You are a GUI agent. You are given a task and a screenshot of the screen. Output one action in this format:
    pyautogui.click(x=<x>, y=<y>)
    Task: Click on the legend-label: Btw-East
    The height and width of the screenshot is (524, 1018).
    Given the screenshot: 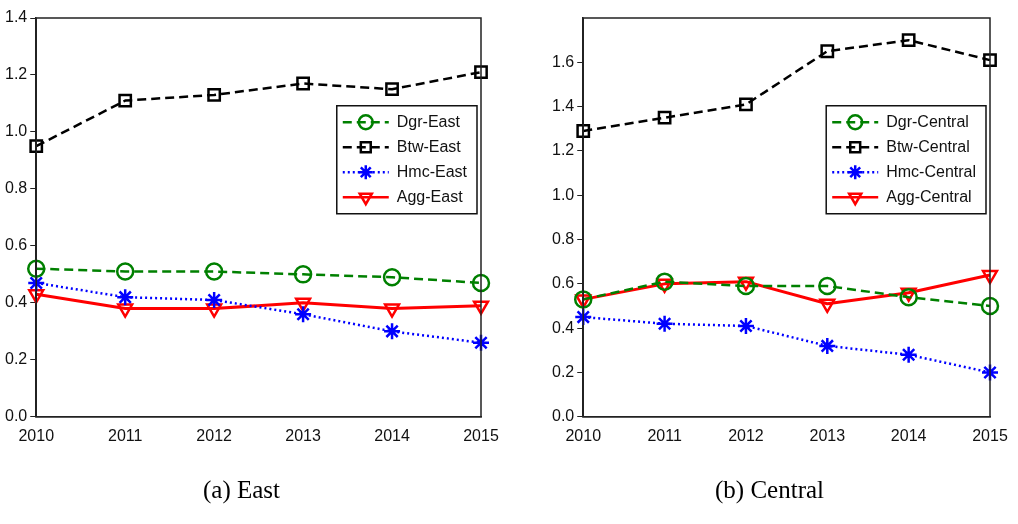 What is the action you would take?
    pyautogui.click(x=429, y=146)
    